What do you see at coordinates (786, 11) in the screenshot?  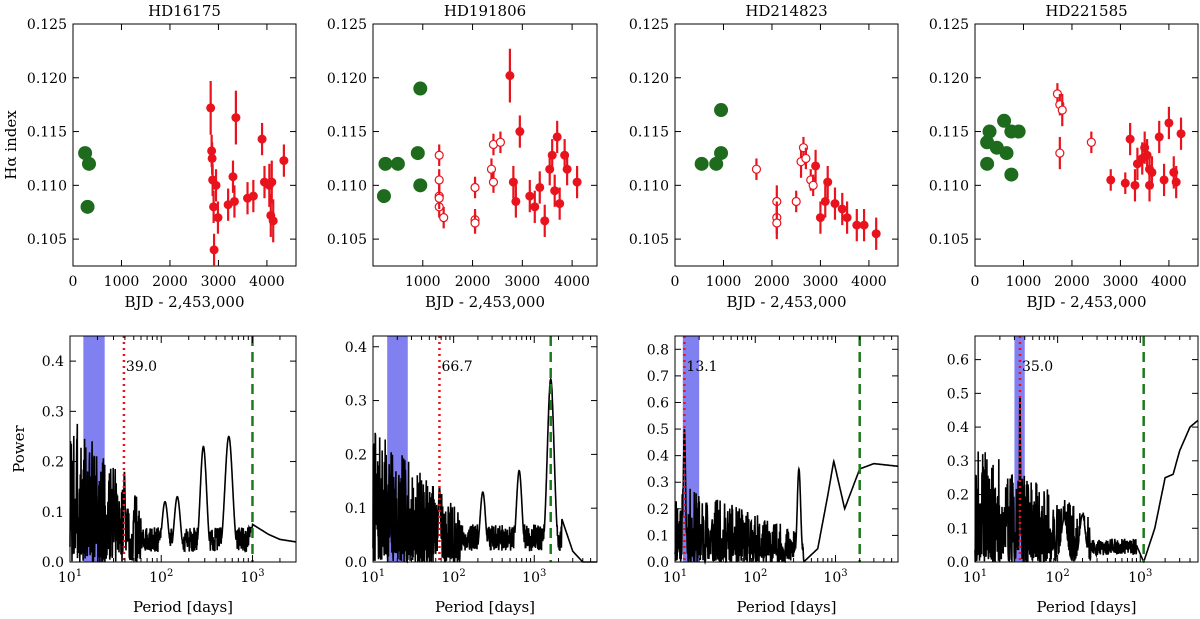 I see `chart-title: HD214823` at bounding box center [786, 11].